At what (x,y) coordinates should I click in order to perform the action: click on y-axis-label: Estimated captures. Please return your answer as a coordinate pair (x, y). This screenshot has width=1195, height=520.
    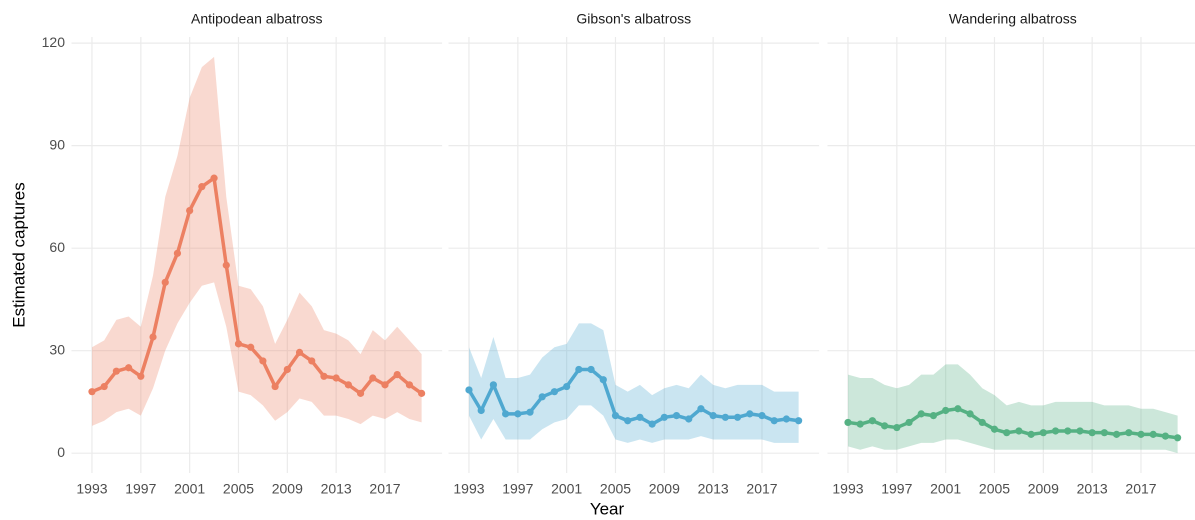
    Looking at the image, I should click on (18, 255).